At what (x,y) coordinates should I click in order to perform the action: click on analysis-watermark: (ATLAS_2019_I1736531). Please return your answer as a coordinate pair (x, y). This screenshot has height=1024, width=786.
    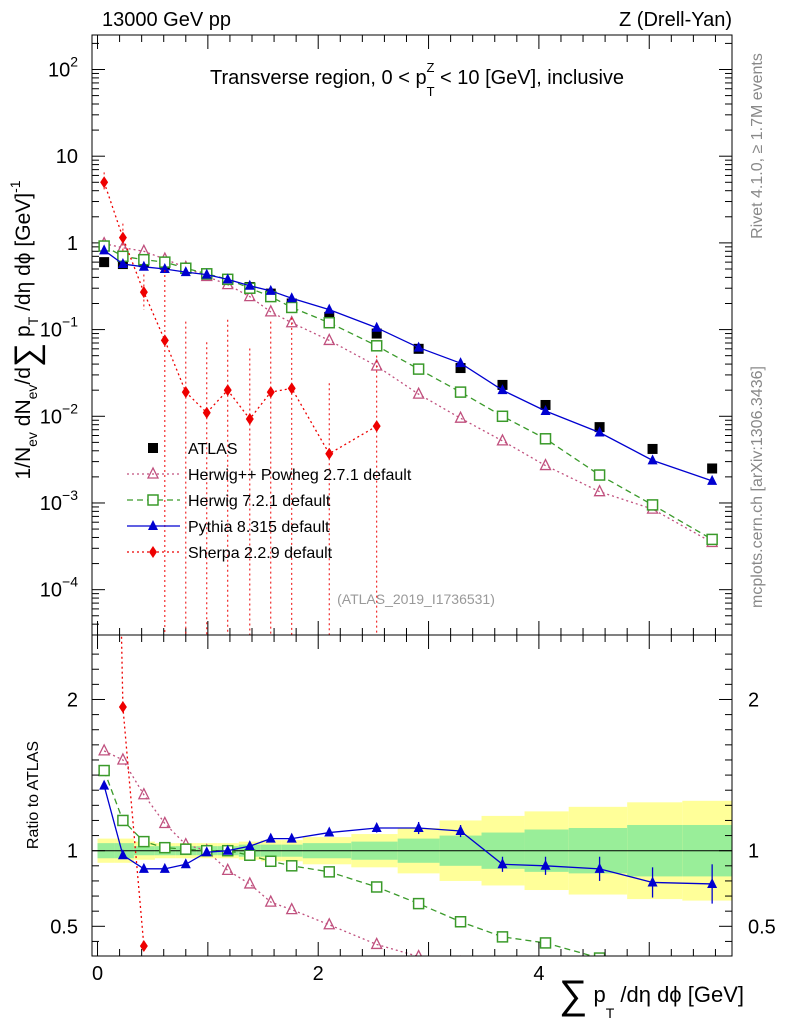
    Looking at the image, I should click on (416, 599).